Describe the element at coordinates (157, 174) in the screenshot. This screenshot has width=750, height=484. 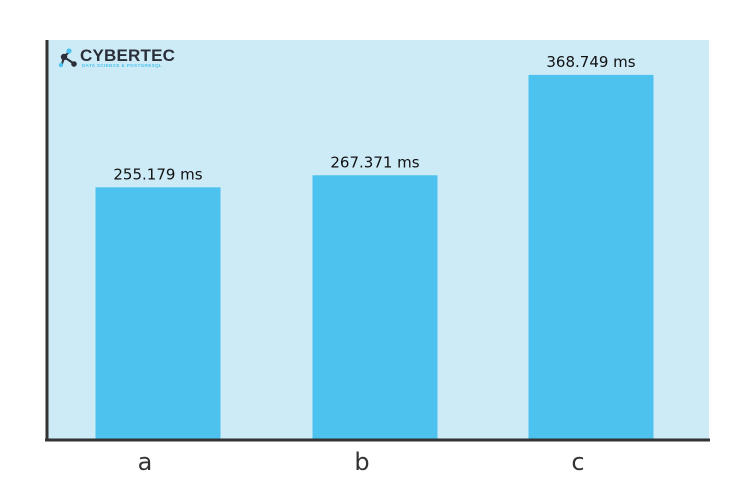
I see `bar-value-label-a: 255.179 ms` at that location.